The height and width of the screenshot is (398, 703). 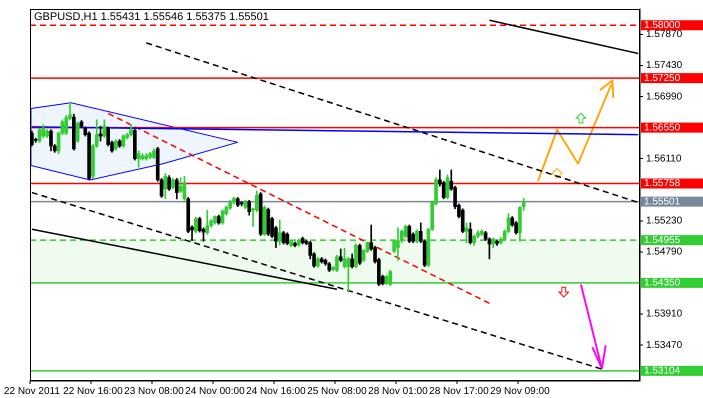 What do you see at coordinates (662, 371) in the screenshot?
I see `ref-line-label: 1.53104` at bounding box center [662, 371].